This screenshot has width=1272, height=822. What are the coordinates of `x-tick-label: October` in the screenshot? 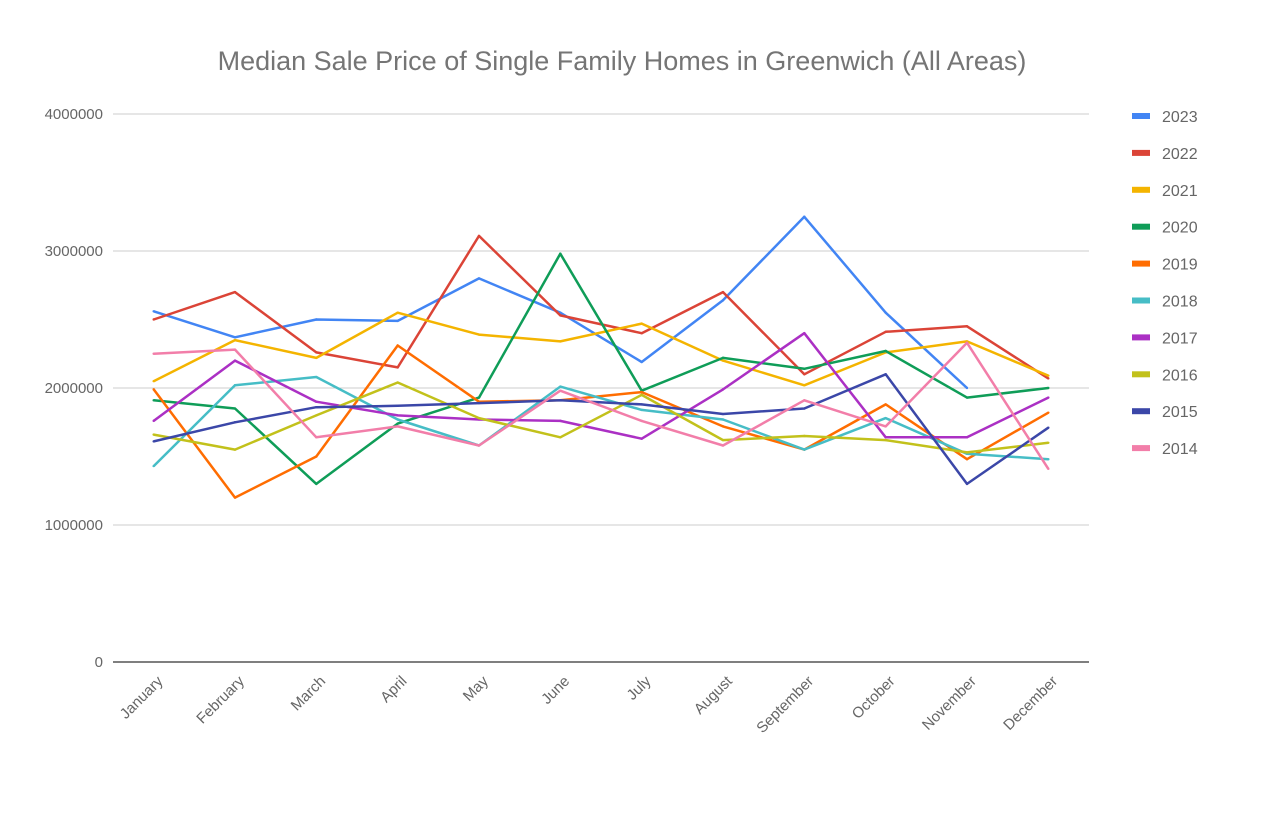 It's located at (874, 698).